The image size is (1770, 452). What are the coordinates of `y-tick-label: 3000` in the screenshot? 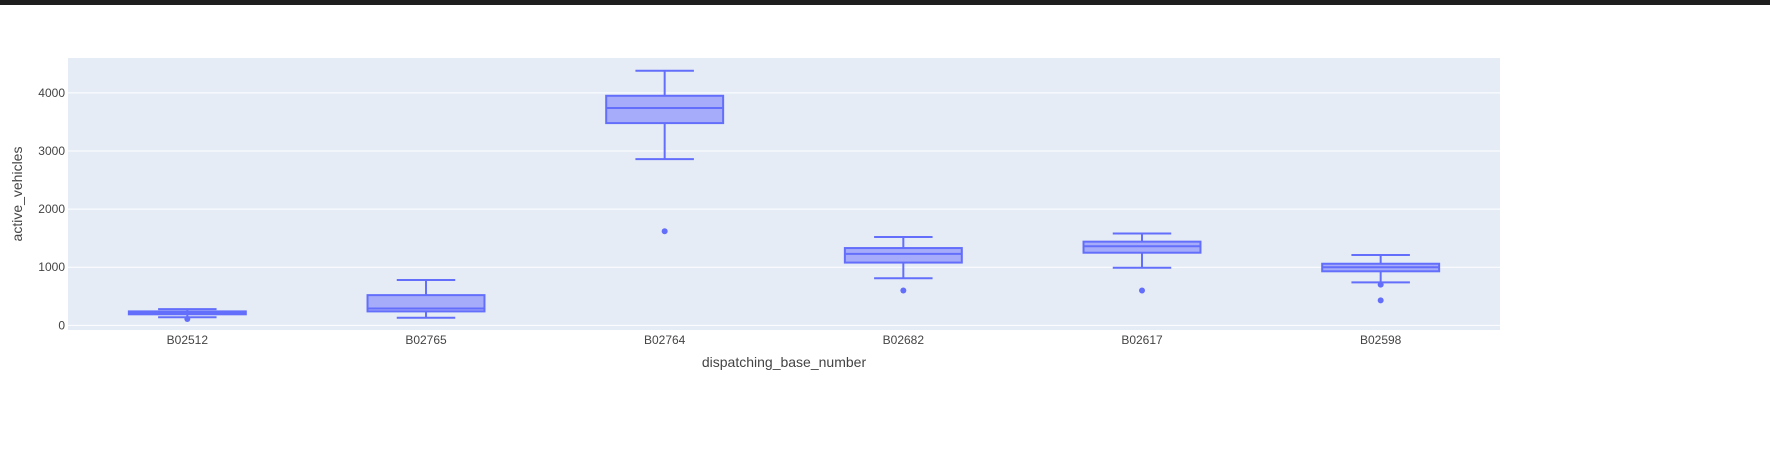 It's located at (51, 151).